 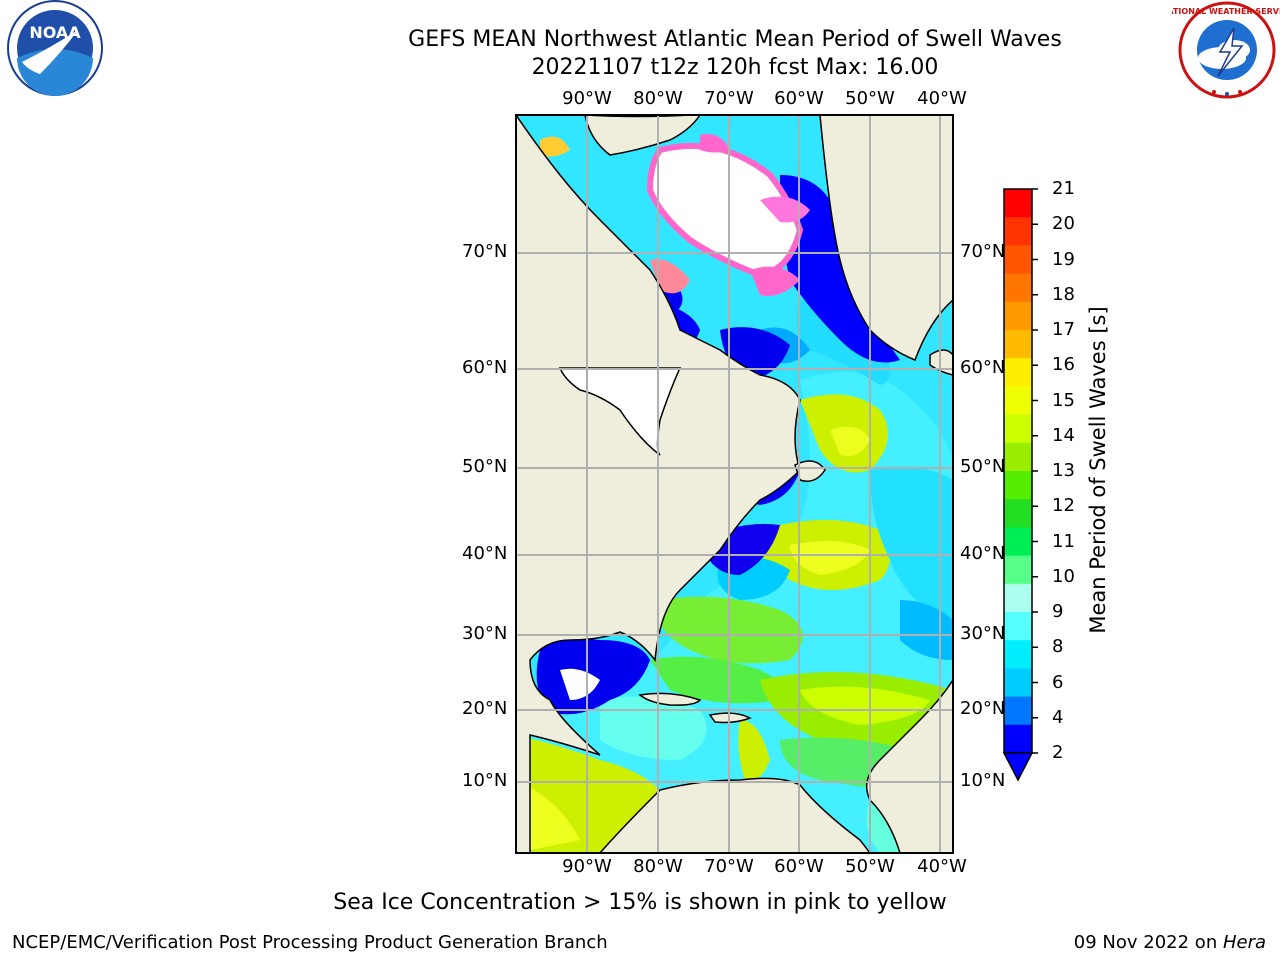 I want to click on lat-label-left-40n: 40°N, so click(x=485, y=553).